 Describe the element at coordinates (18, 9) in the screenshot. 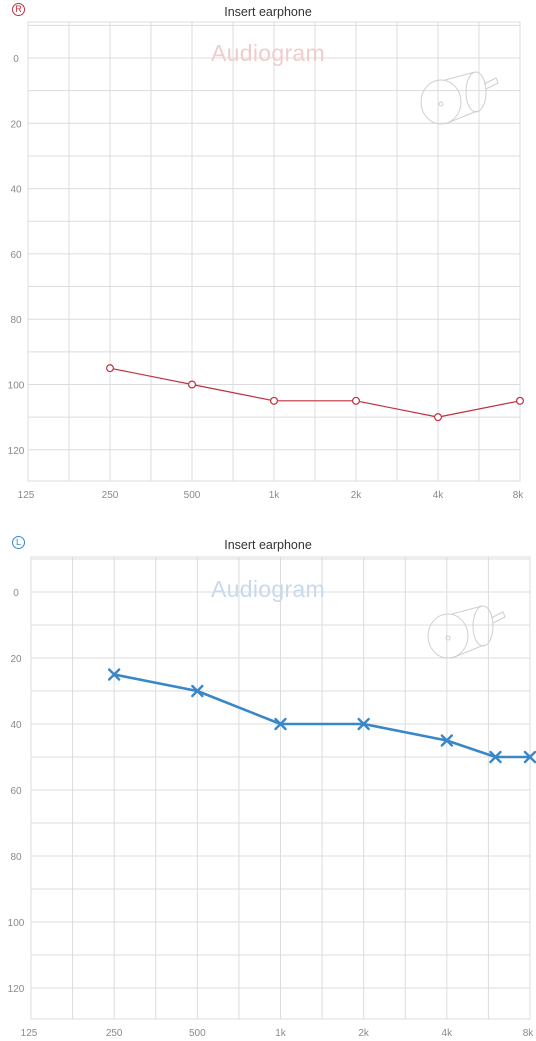

I see `right-ear-badge: R` at that location.